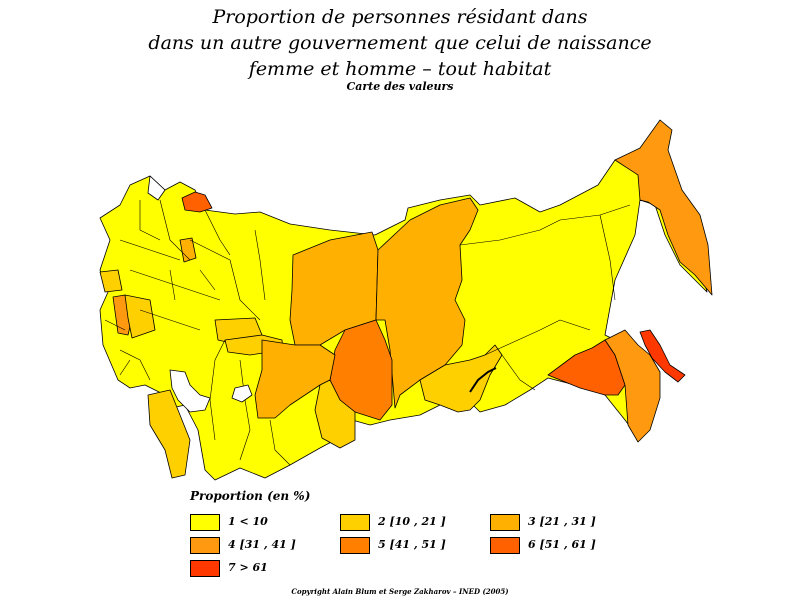 The height and width of the screenshot is (600, 800). I want to click on region-irkutsk, so click(461, 378).